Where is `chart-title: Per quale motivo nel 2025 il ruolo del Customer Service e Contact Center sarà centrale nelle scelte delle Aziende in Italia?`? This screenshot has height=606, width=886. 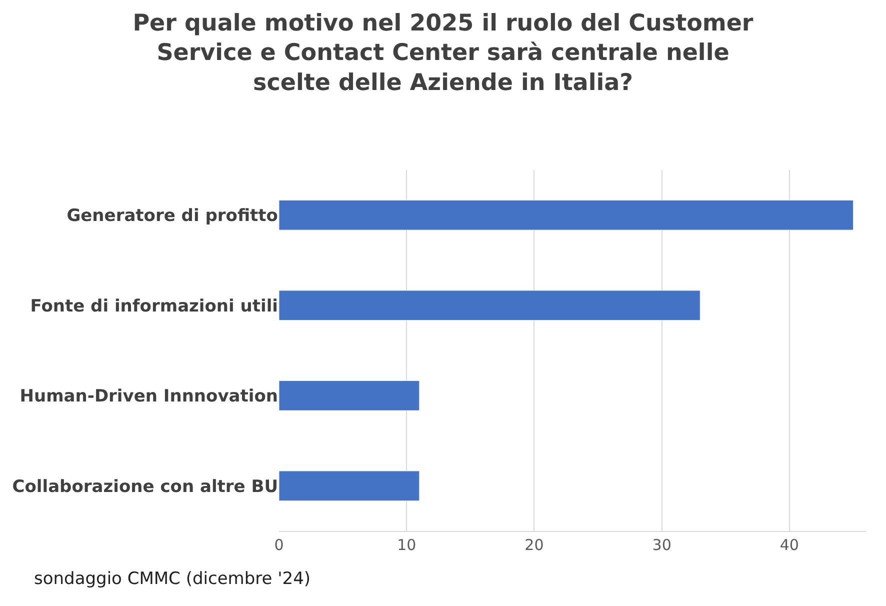
chart-title: Per quale motivo nel 2025 il ruolo del Customer Service e Contact Center sarà centrale nelle scelte delle Aziende in Italia? is located at coordinates (443, 53).